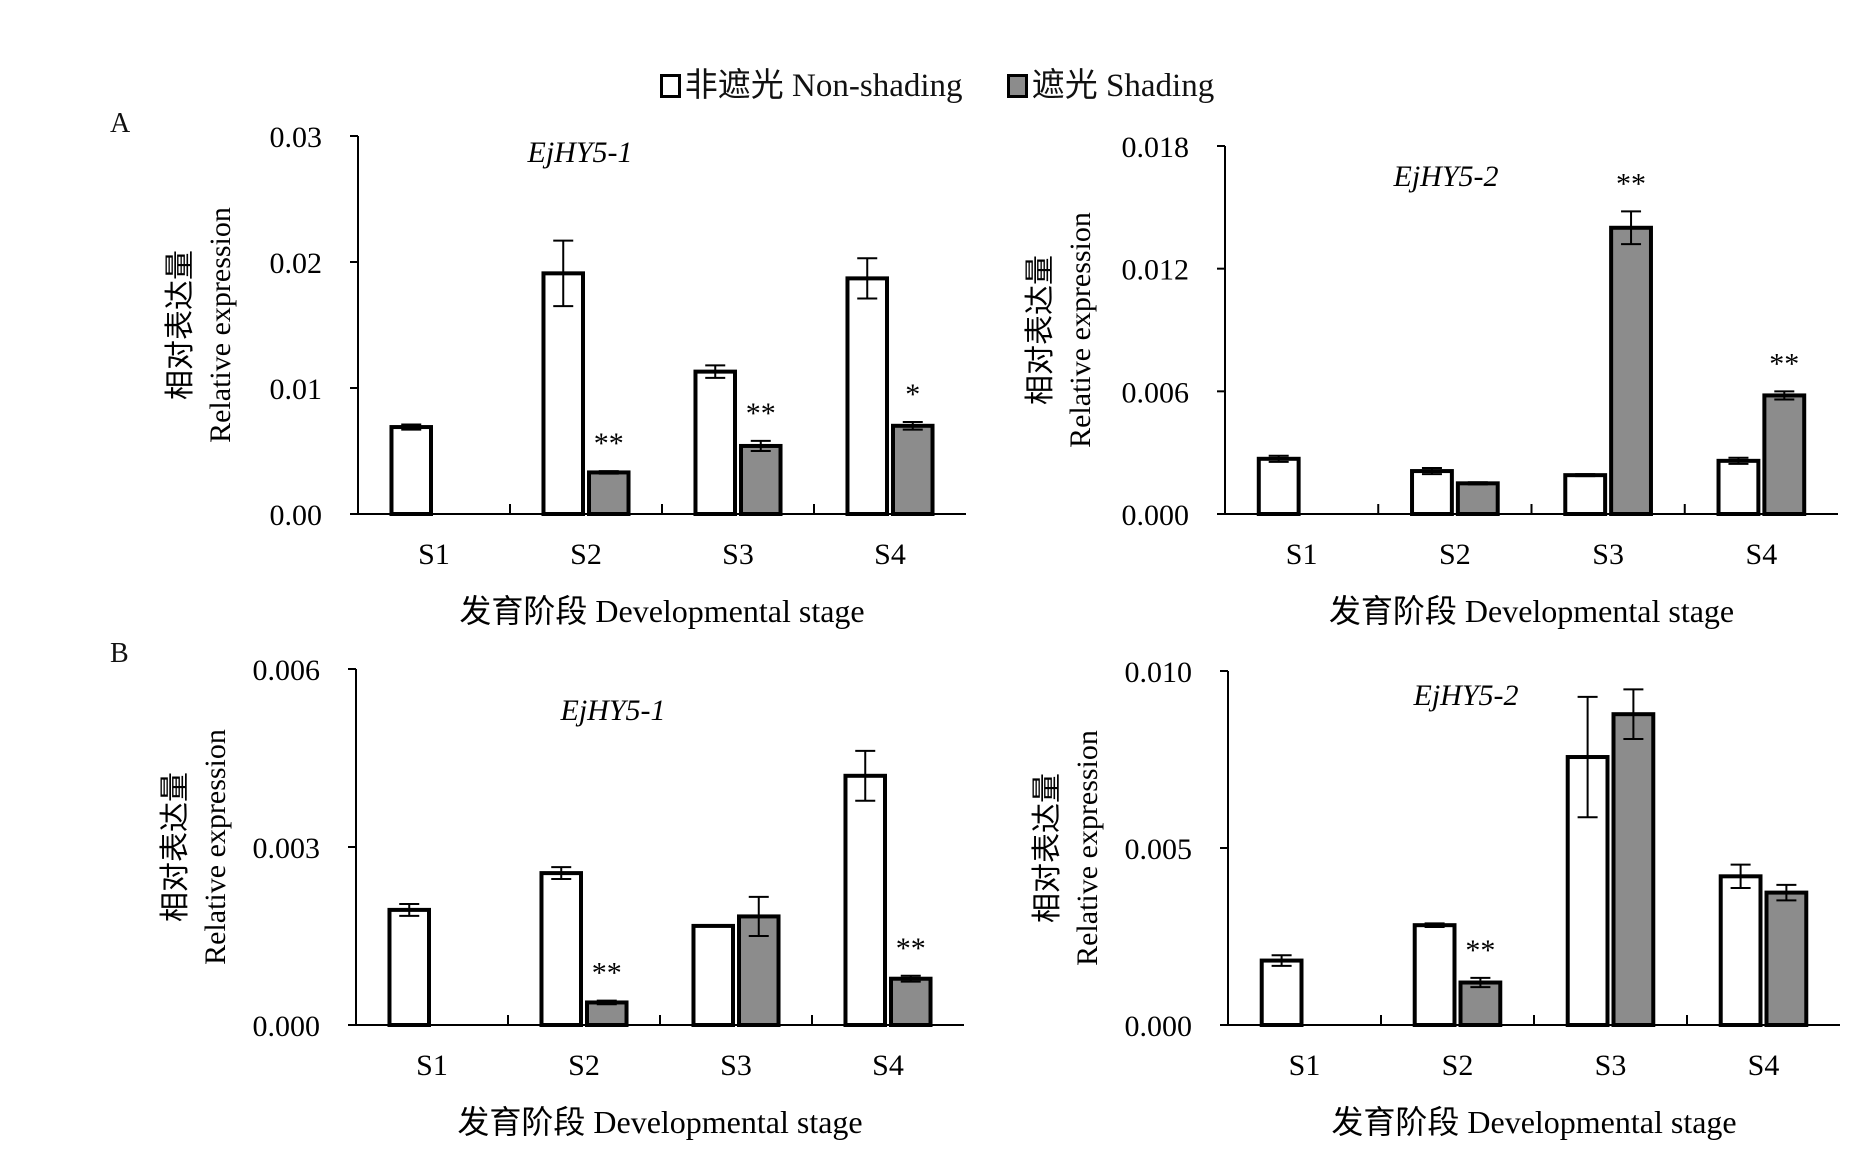 This screenshot has height=1163, width=1874. I want to click on y-tick-label: 0.005, so click(1159, 849).